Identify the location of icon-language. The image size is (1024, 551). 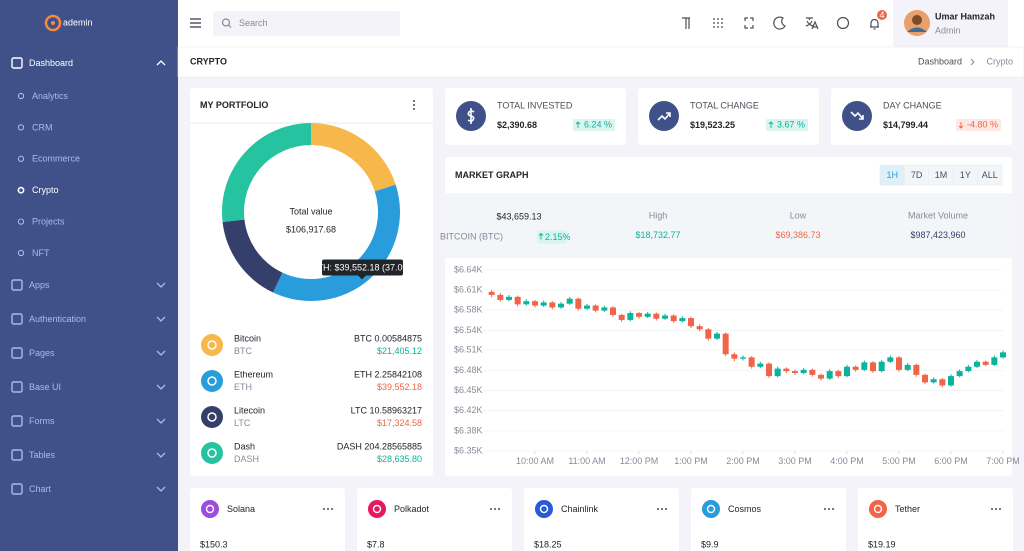
(812, 23).